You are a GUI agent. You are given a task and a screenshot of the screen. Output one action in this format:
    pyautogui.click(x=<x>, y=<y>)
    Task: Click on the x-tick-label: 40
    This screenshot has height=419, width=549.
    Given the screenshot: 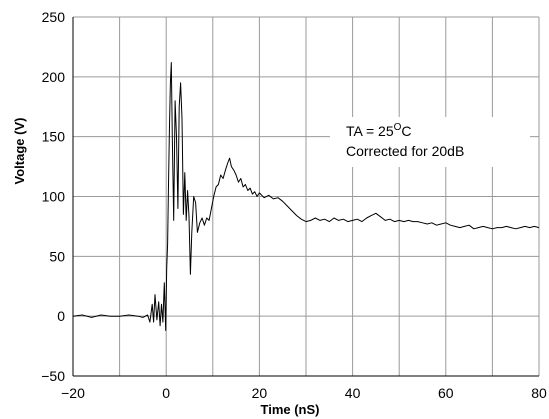 What is the action you would take?
    pyautogui.click(x=353, y=393)
    